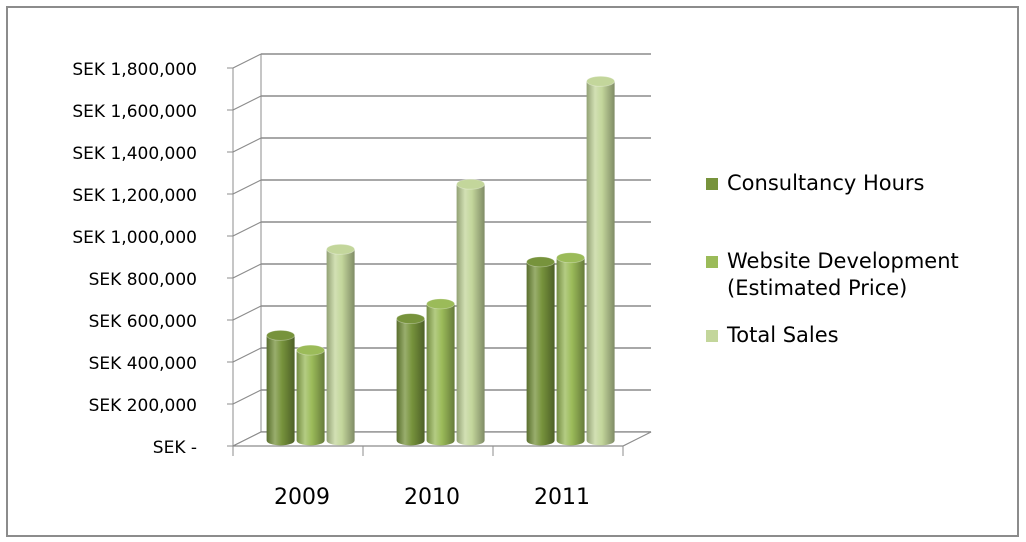  I want to click on y-tick-label: SEK 800,000, so click(143, 280).